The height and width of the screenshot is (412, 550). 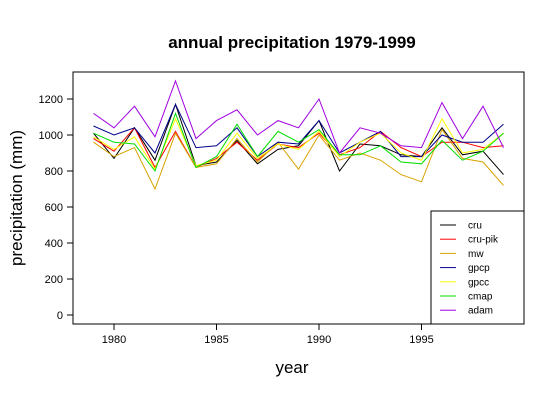 I want to click on series-line-cru, so click(x=298, y=138).